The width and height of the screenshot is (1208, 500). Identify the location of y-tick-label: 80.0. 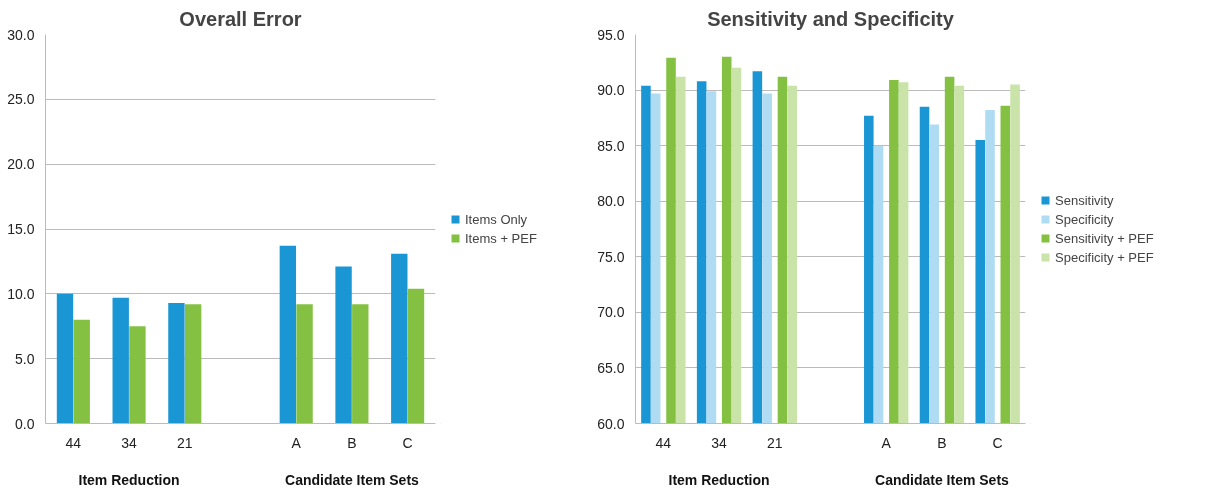
(611, 201).